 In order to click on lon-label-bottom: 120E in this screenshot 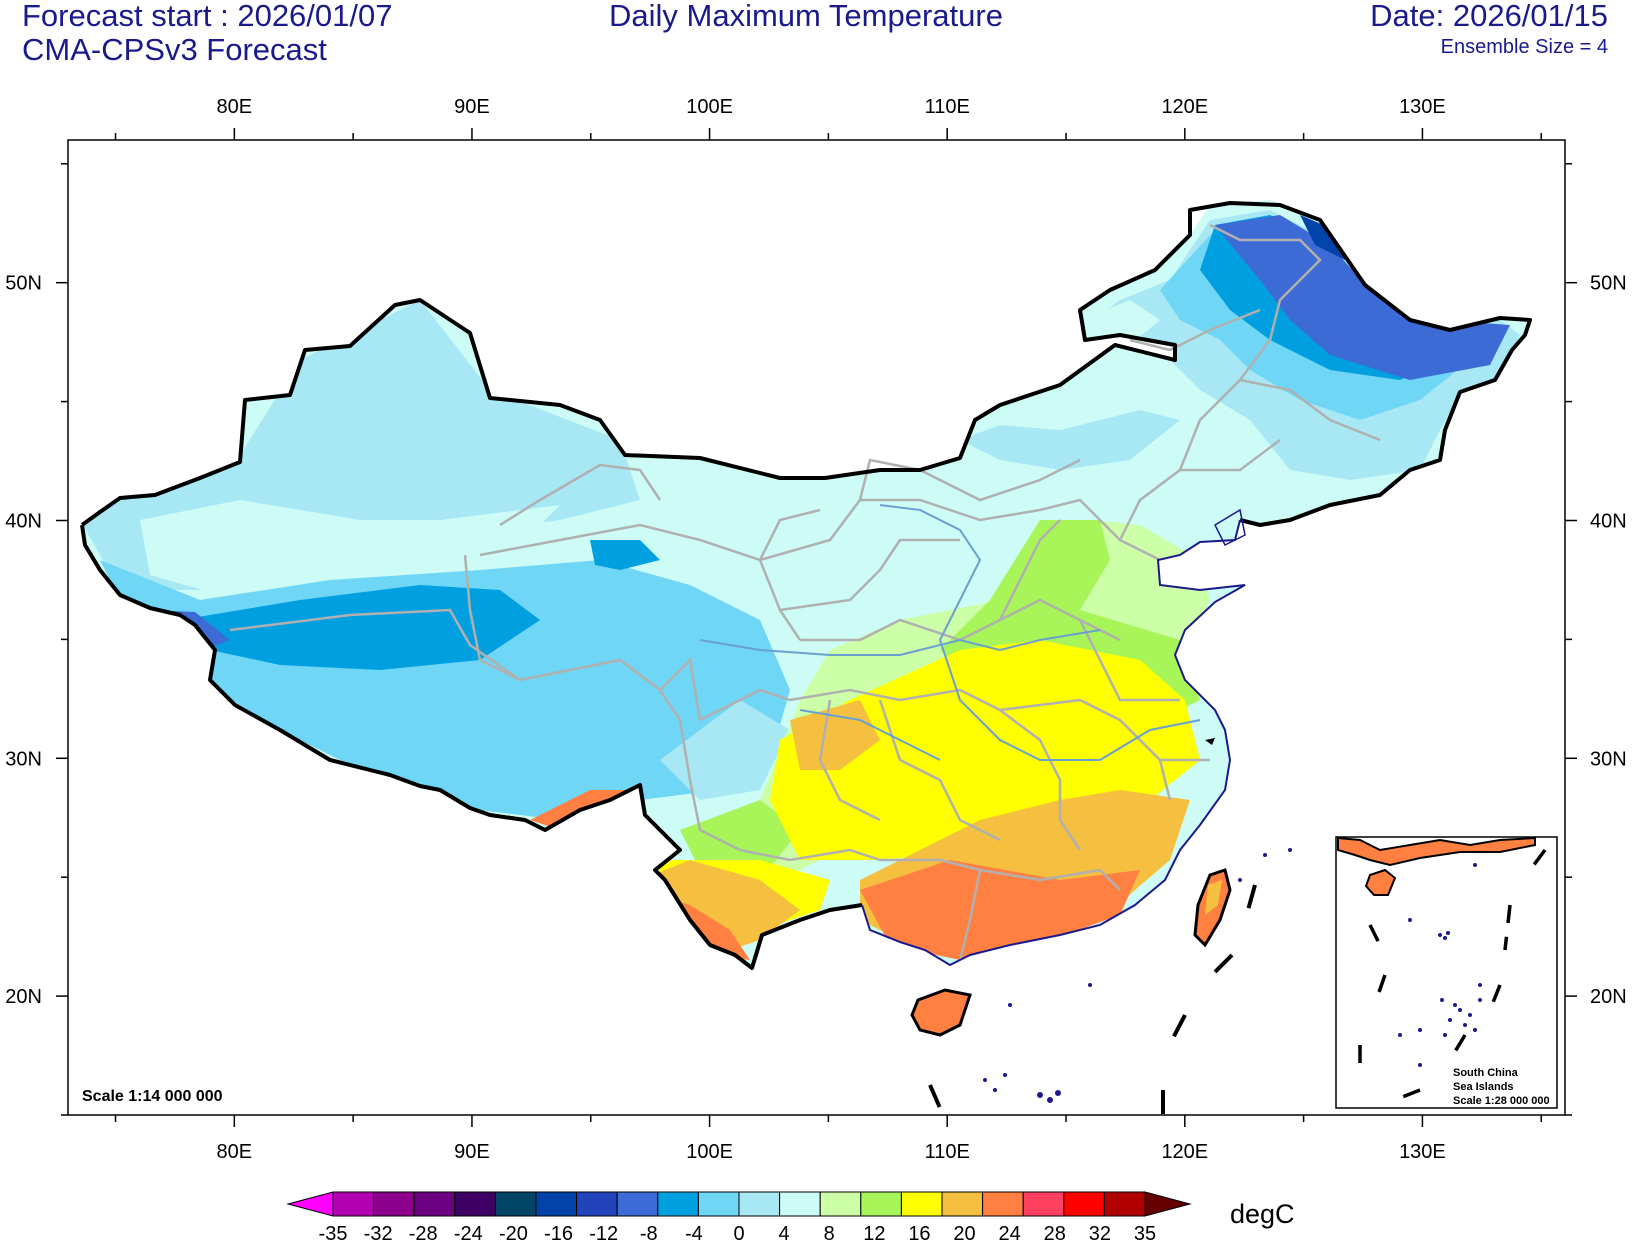, I will do `click(1184, 1152)`.